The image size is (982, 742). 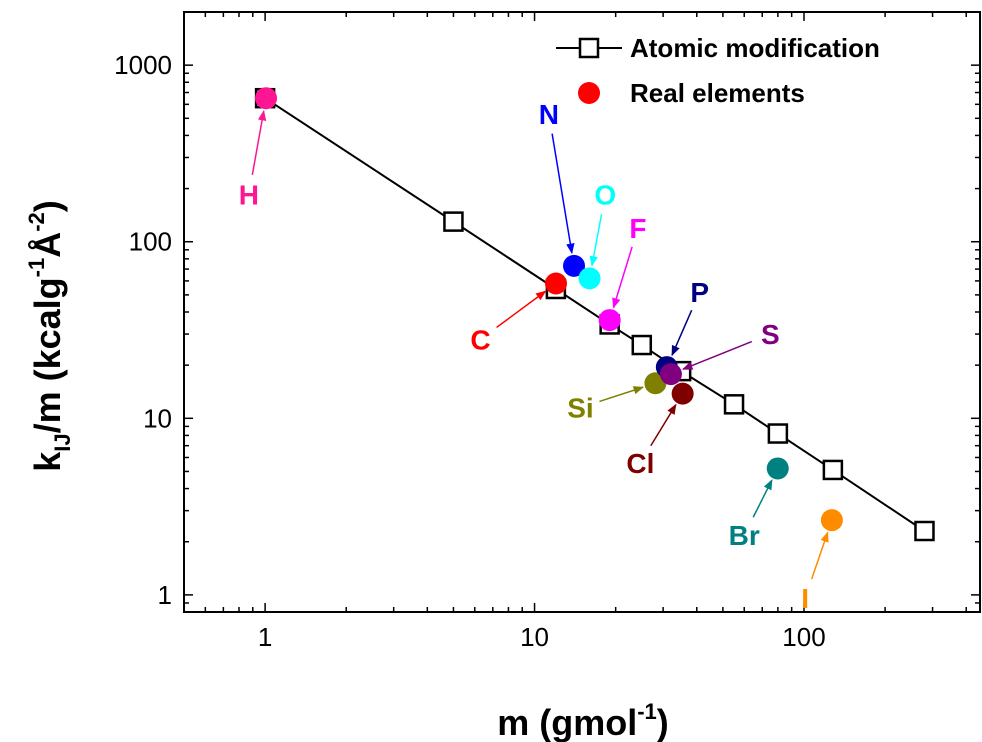 What do you see at coordinates (534, 637) in the screenshot?
I see `x-tick-label: 10` at bounding box center [534, 637].